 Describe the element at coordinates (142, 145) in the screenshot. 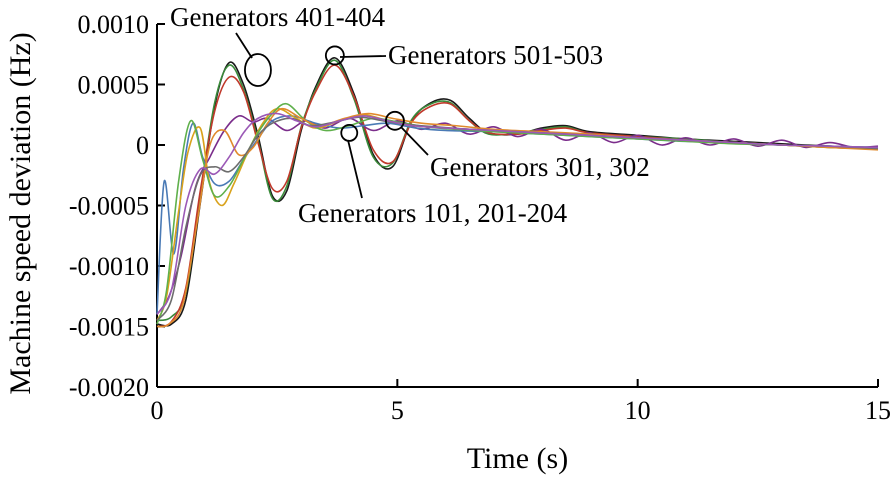

I see `y-tick-label: 0` at that location.